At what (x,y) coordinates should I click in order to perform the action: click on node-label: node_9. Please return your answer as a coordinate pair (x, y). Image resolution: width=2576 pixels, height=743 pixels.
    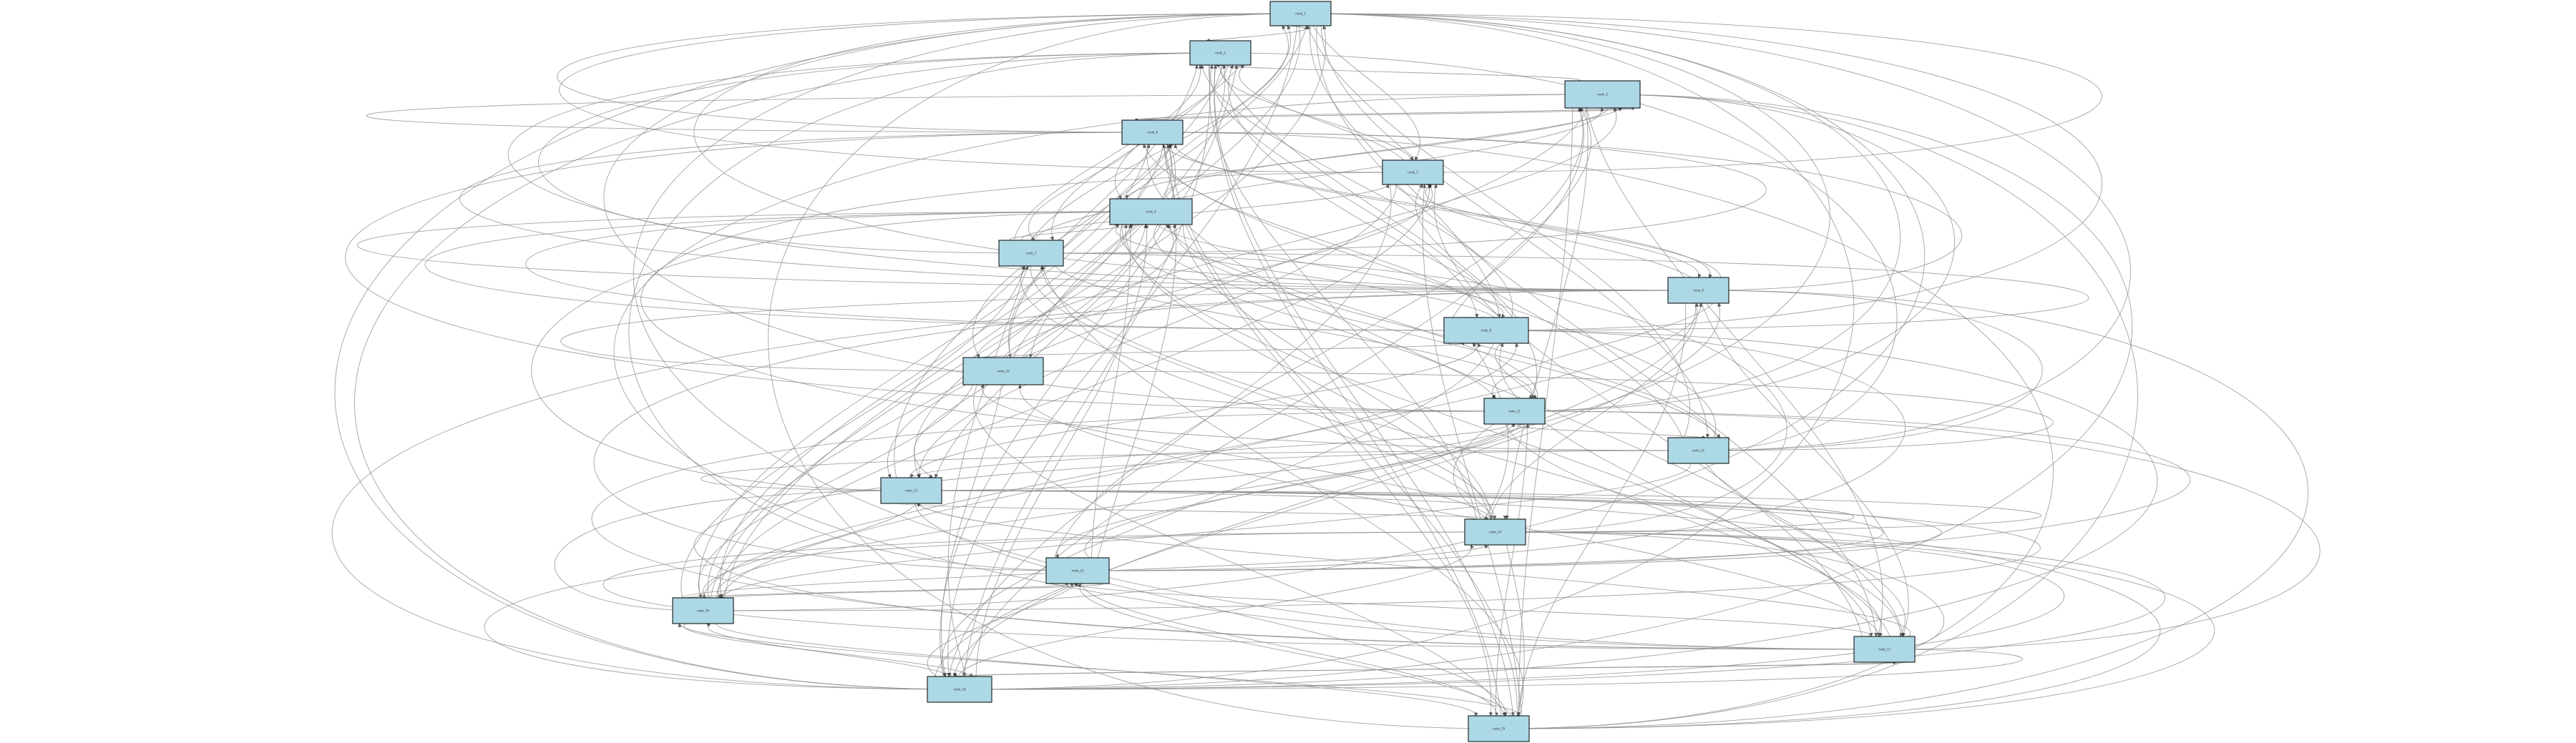
    Looking at the image, I should click on (1486, 331).